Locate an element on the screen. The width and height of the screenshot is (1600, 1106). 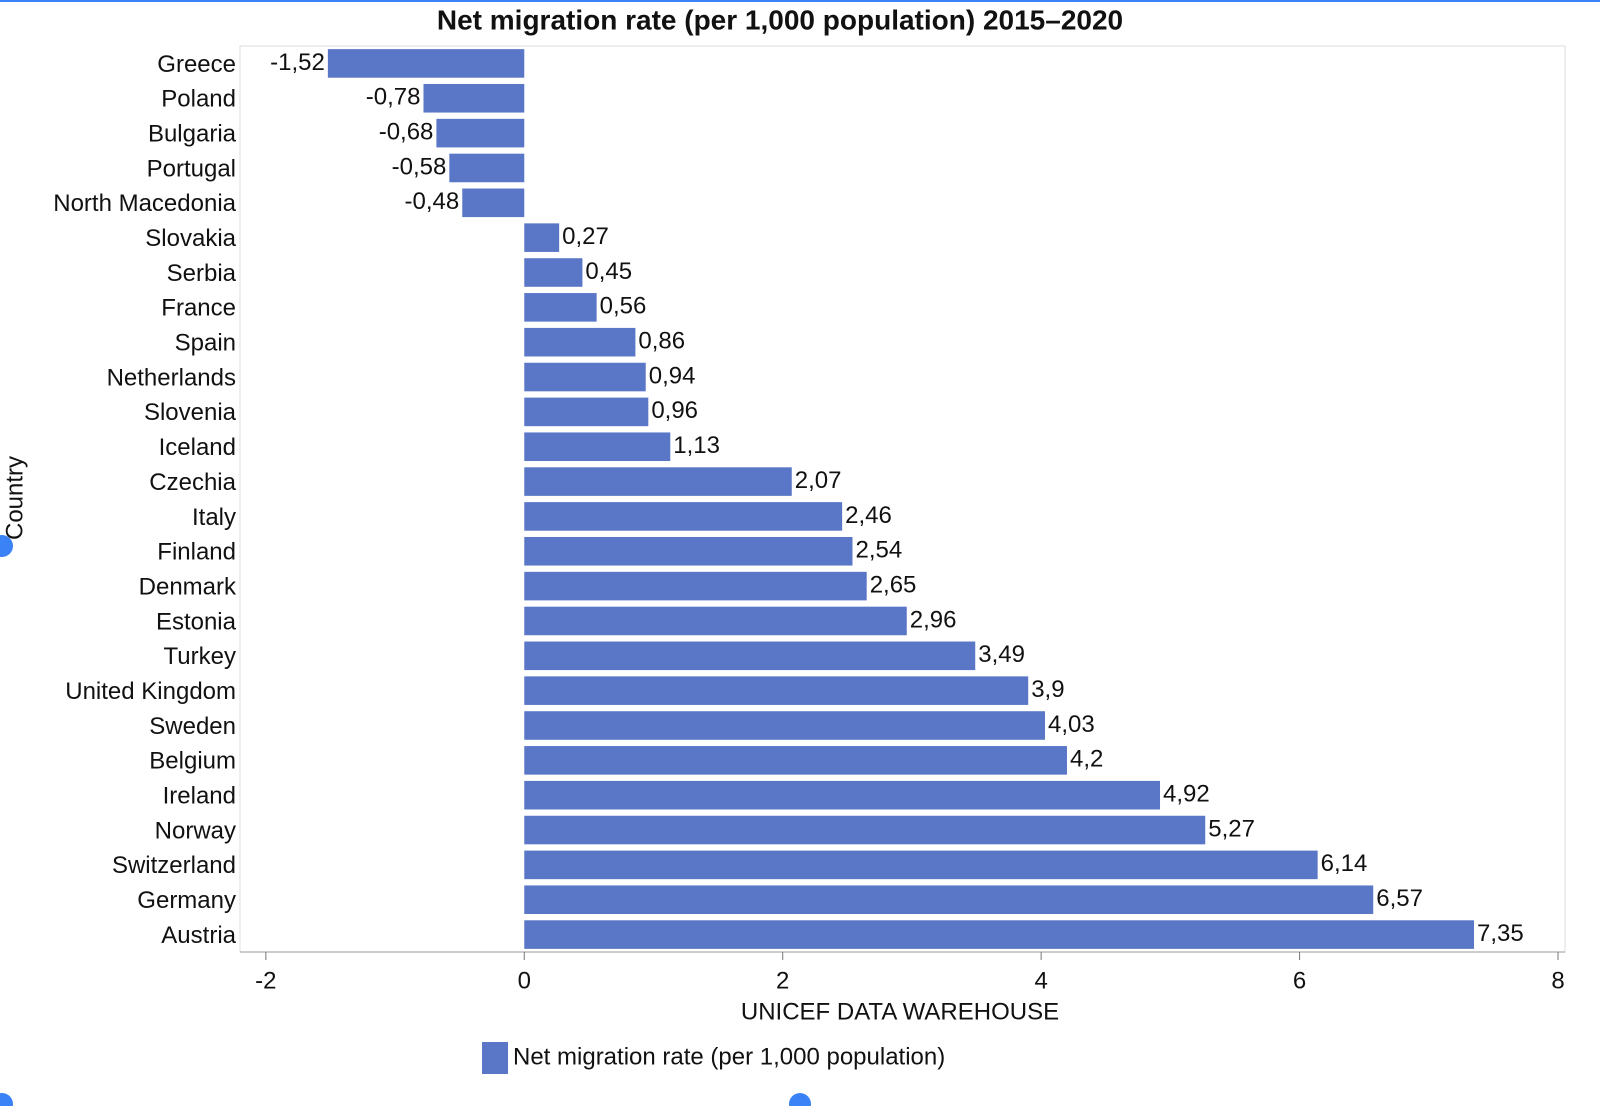
value-label: 6,57 is located at coordinates (1399, 898).